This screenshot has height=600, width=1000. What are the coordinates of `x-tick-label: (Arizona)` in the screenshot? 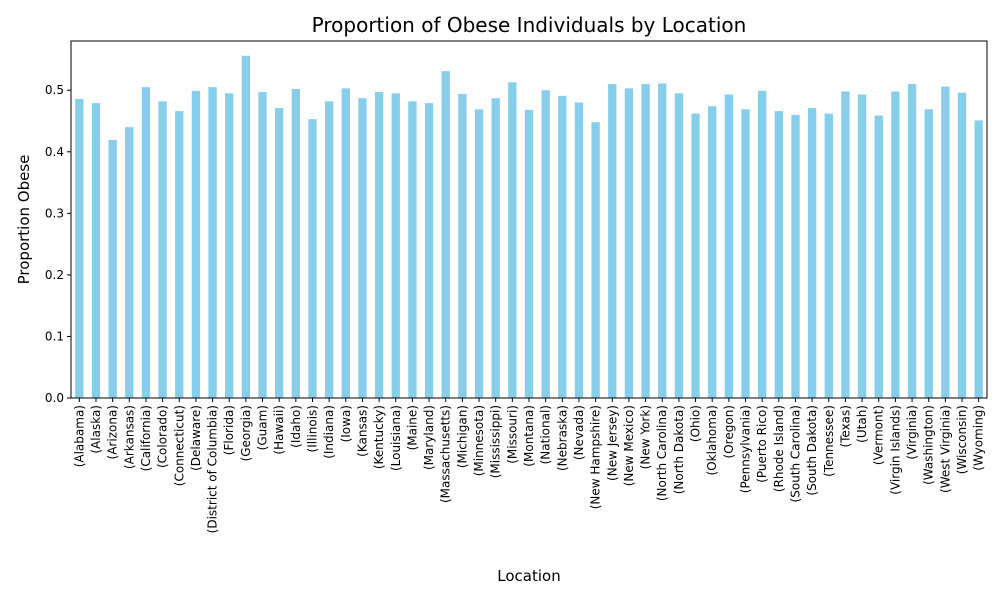 It's located at (113, 432).